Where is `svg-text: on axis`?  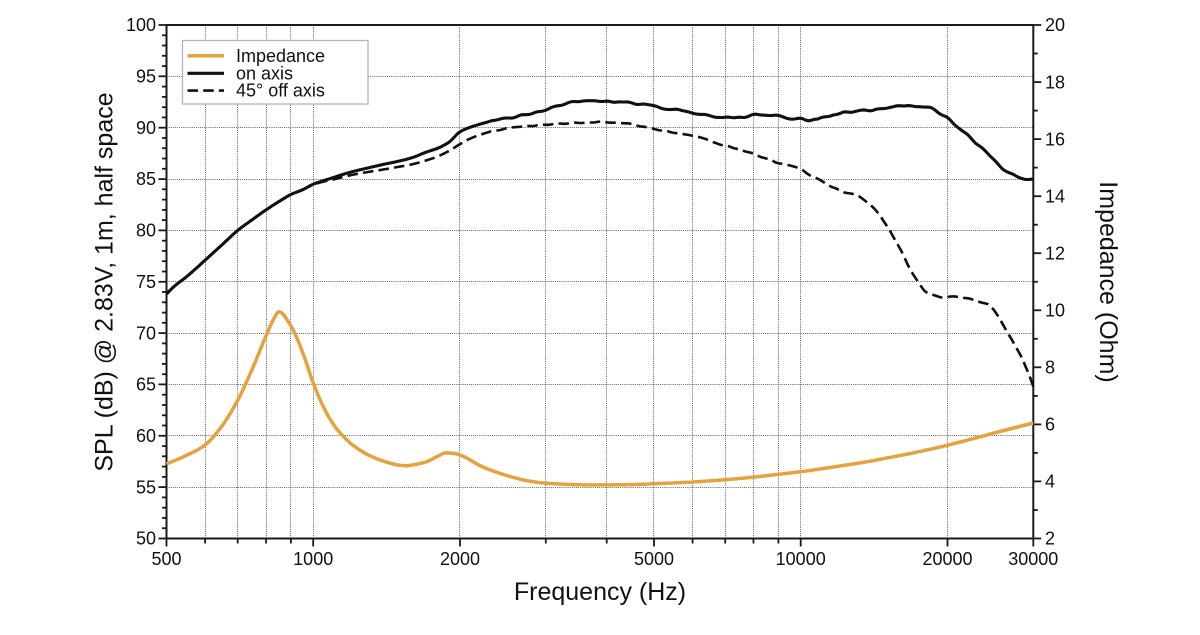
svg-text: on axis is located at coordinates (264, 73).